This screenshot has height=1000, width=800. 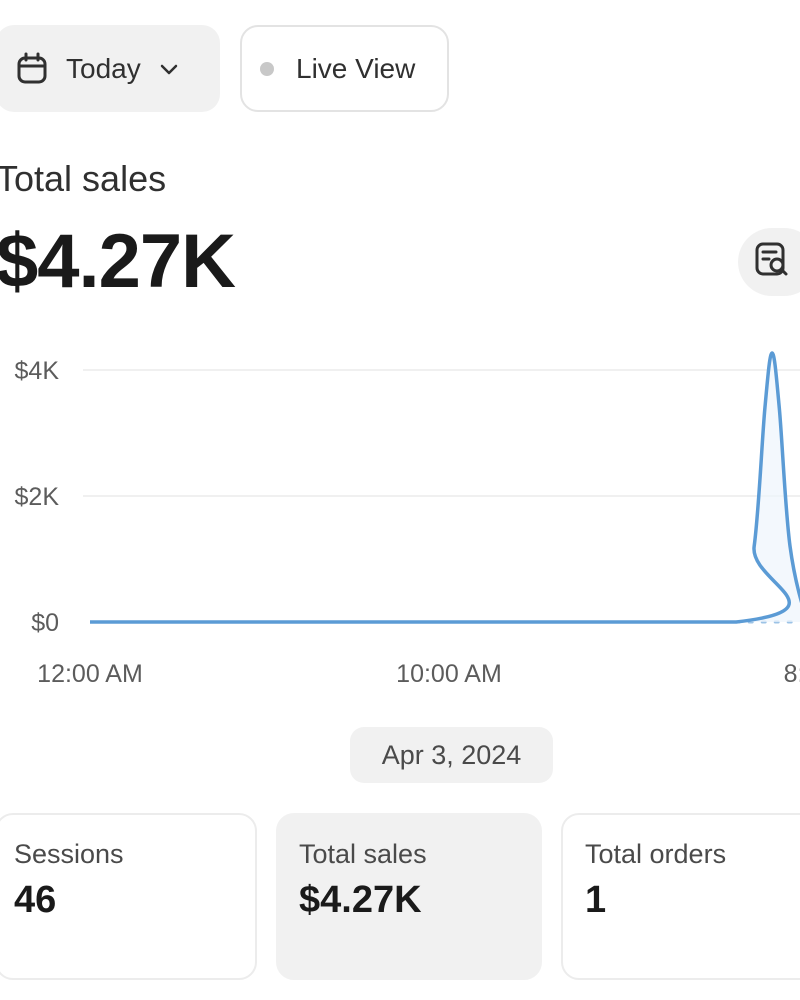 I want to click on date-range-button: Today, so click(x=110, y=68).